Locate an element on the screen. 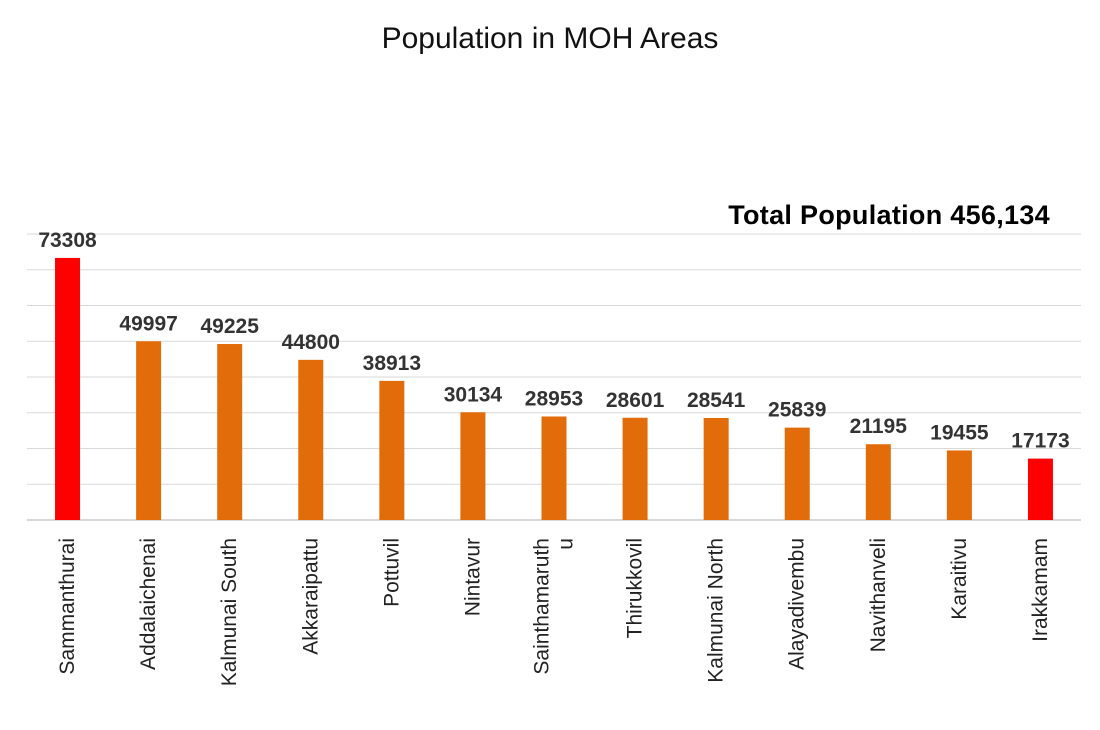  x-tick-label-line: Kalmunai North is located at coordinates (716, 610).